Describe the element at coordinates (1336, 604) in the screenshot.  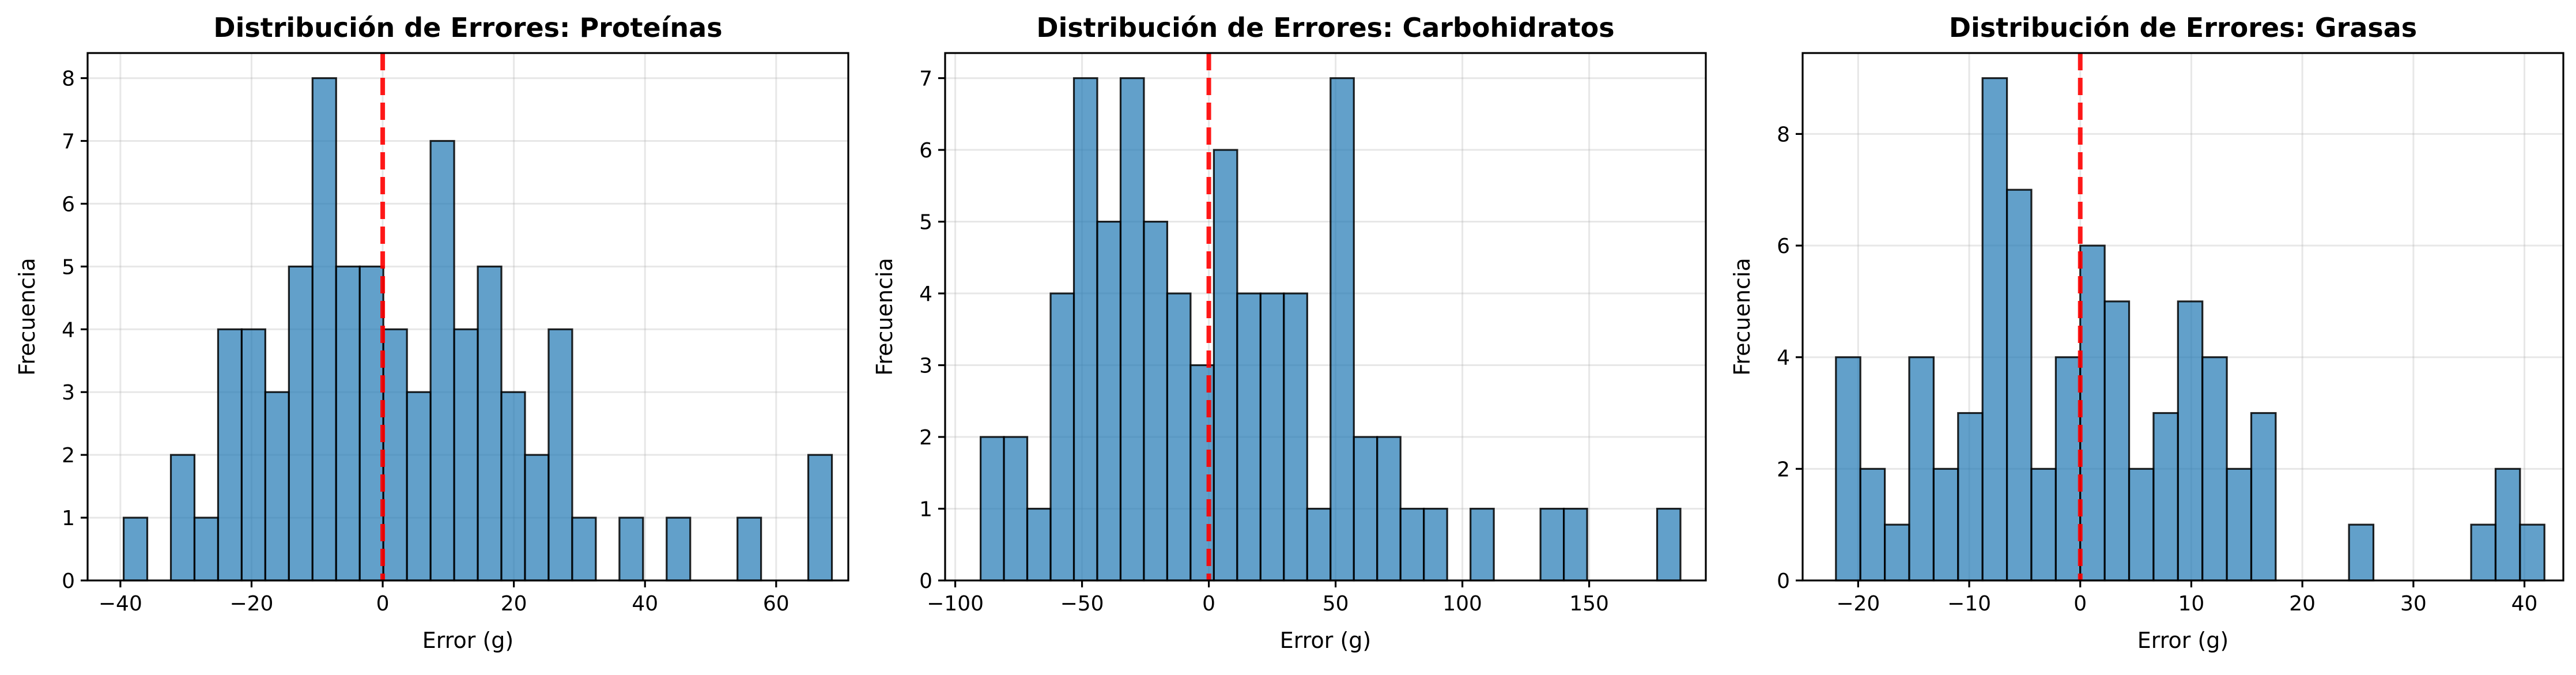
I see `x-tick-label: 50` at that location.